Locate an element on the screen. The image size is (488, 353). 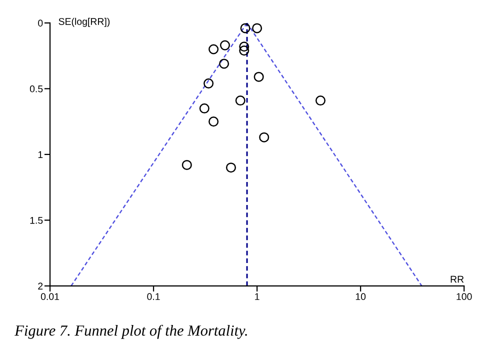
y-tick-label: 1.5 is located at coordinates (36, 220).